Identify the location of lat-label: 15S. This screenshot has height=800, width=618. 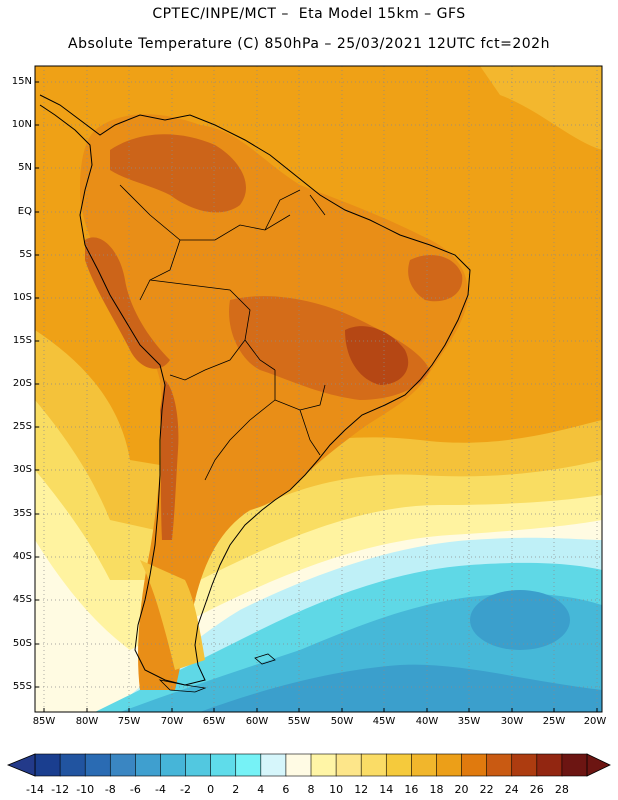
(22, 340).